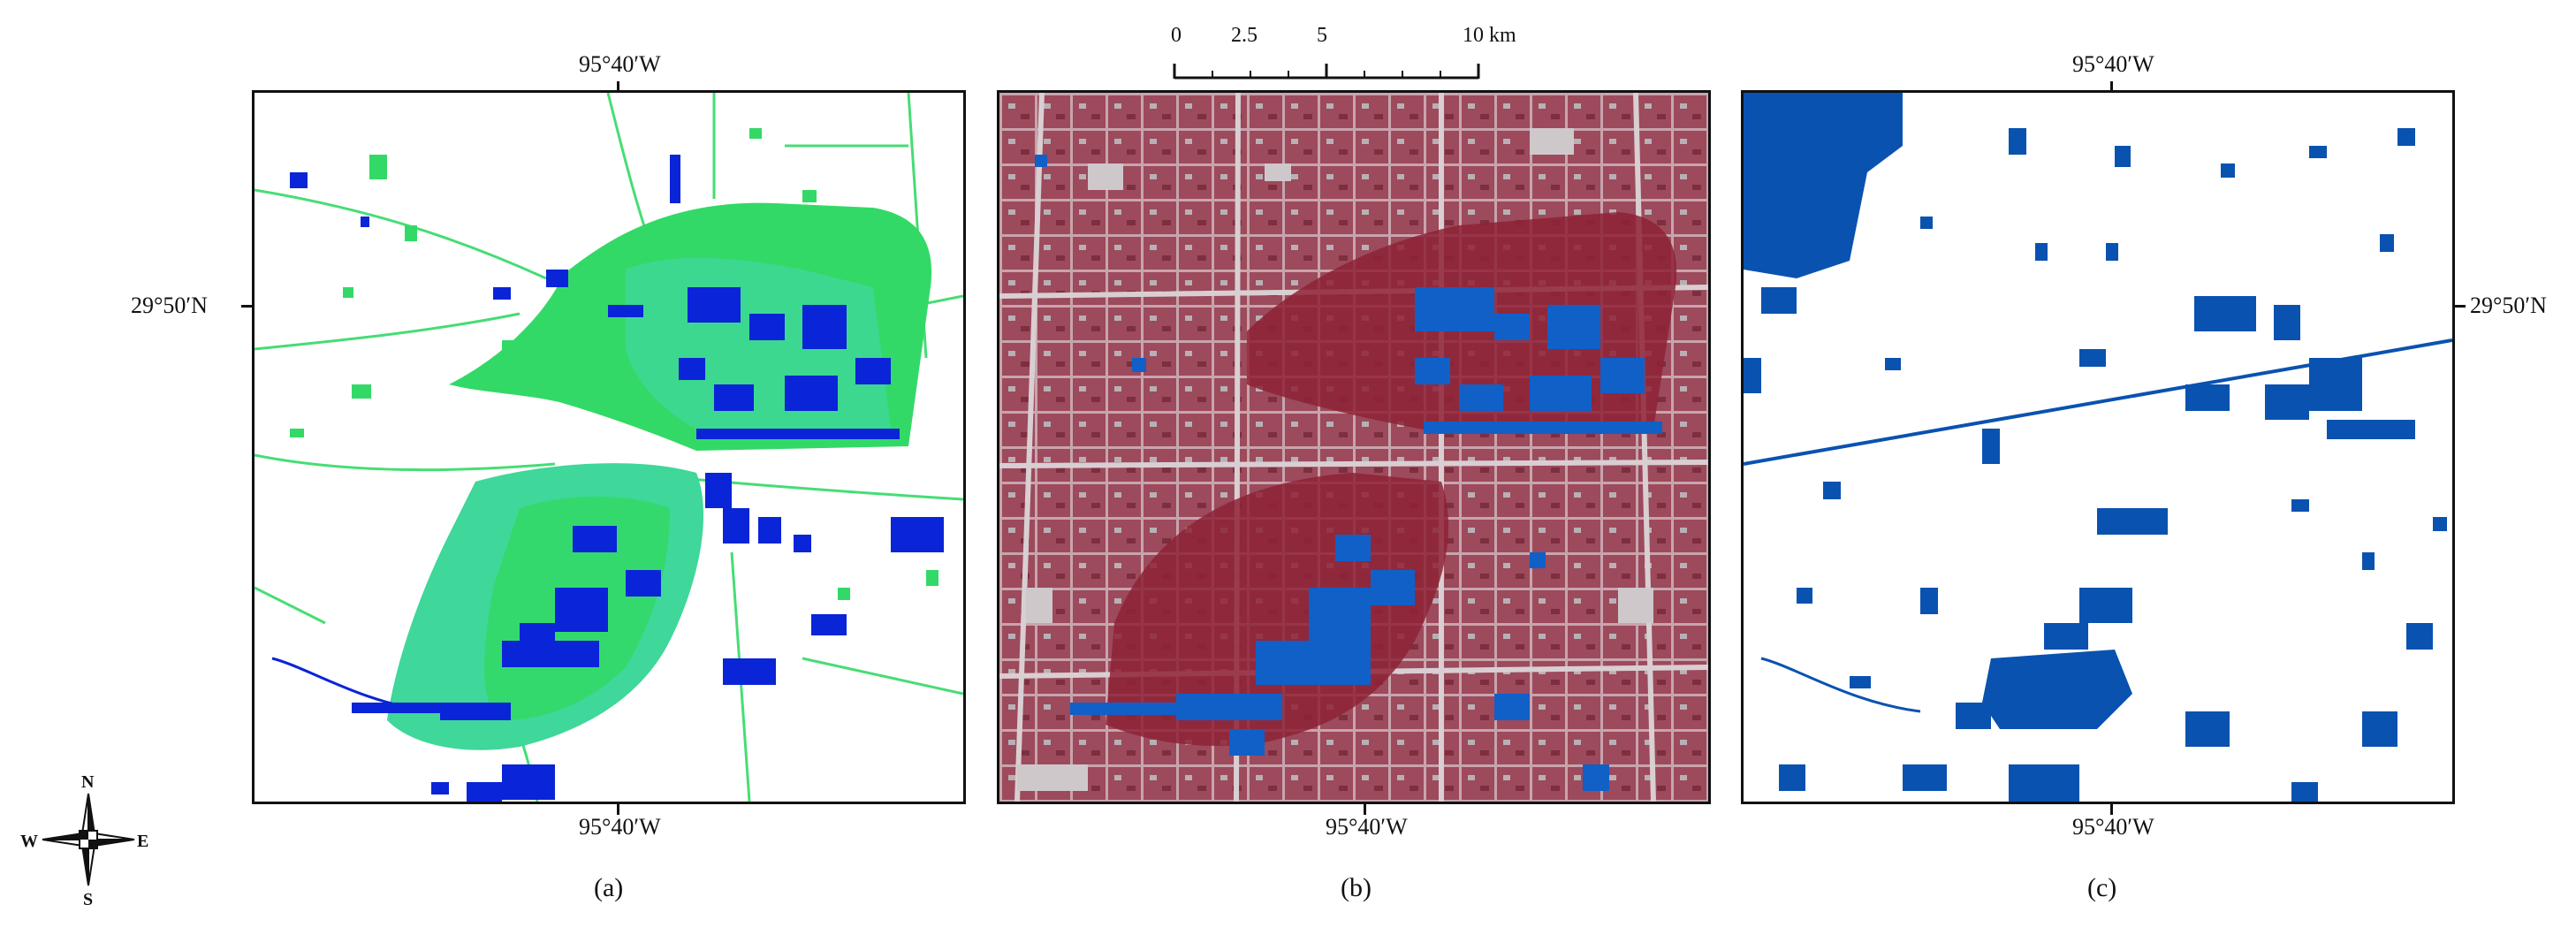  I want to click on scale-bar-graphic, so click(1326, 72).